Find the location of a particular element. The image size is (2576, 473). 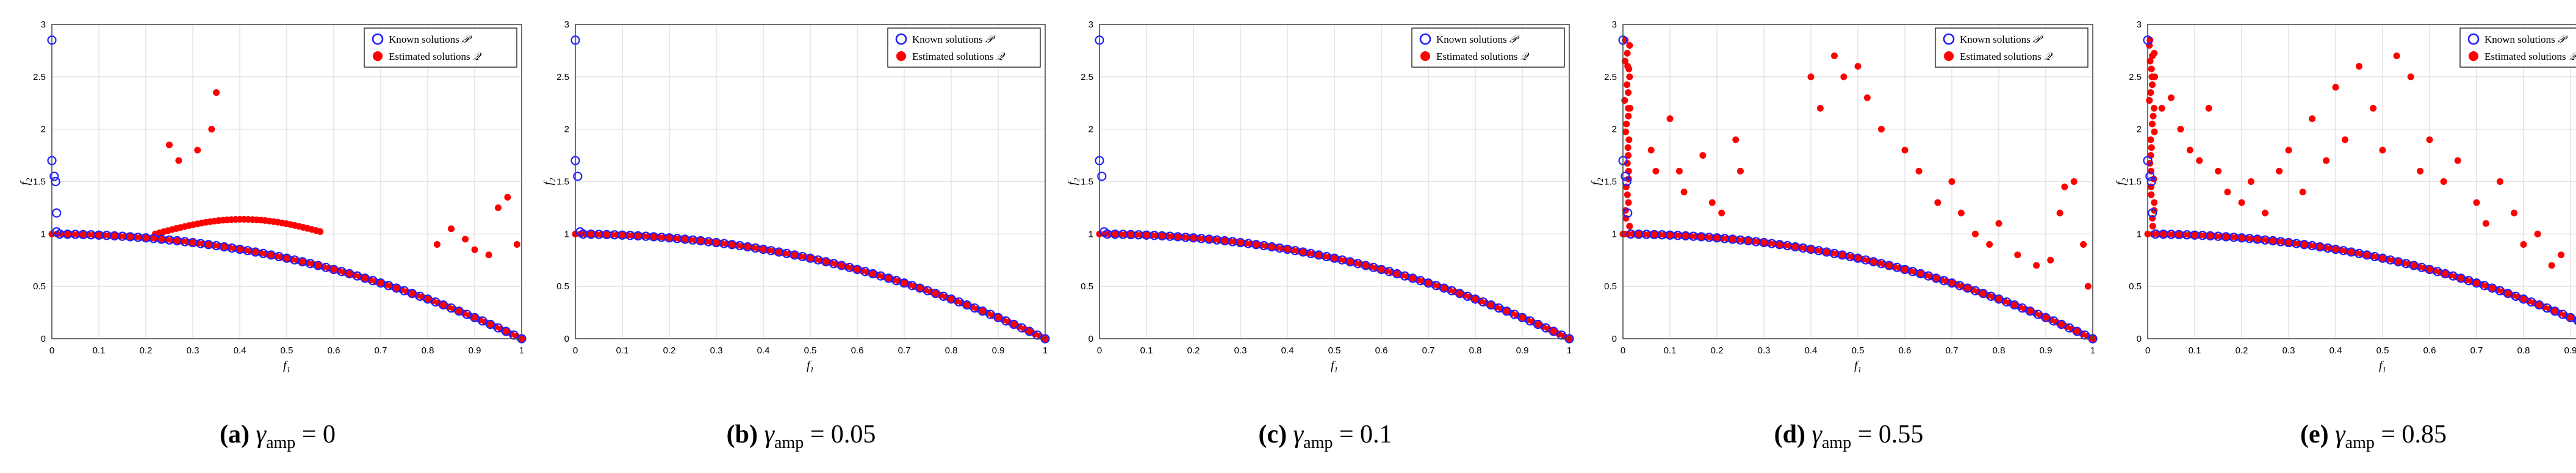

y-tick-label: 2 is located at coordinates (43, 130).